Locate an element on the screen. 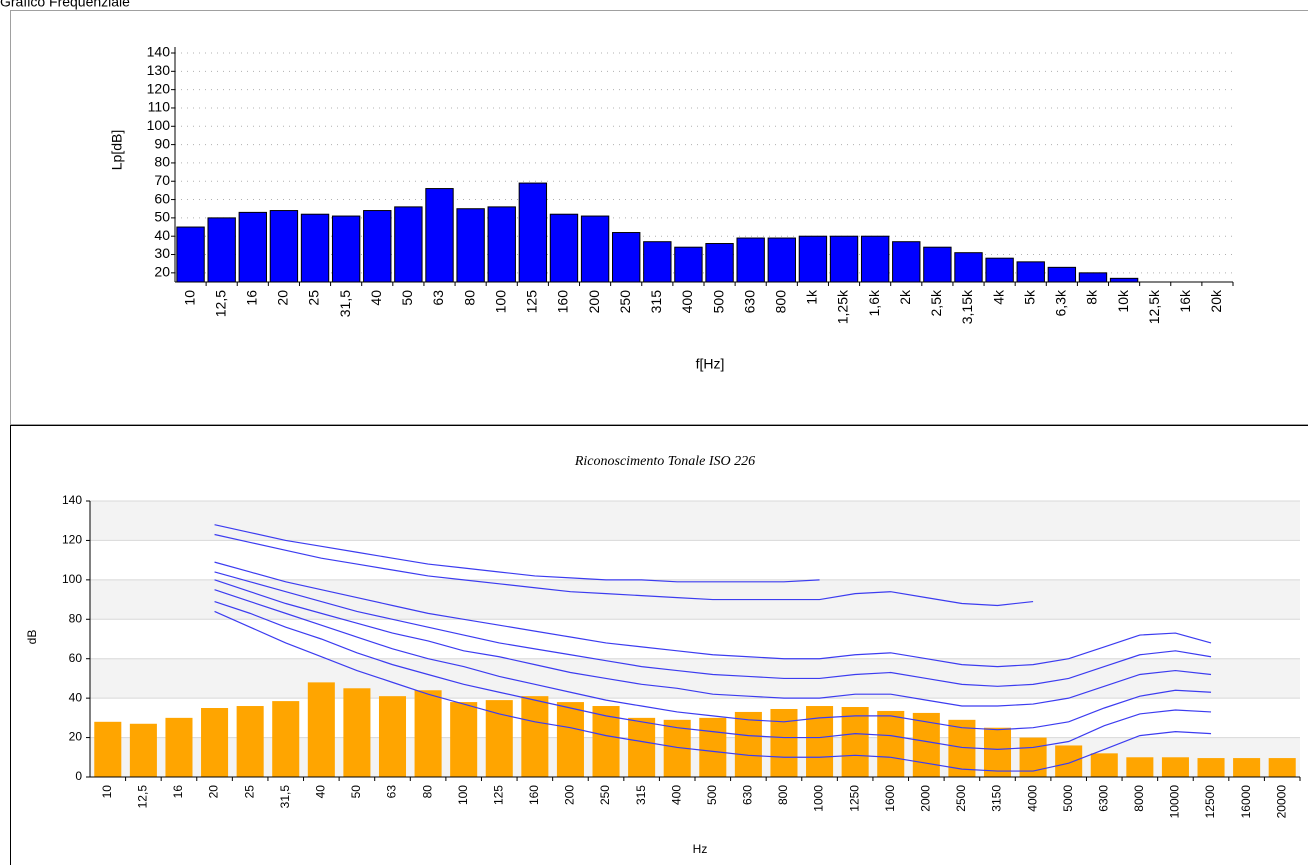 This screenshot has height=865, width=1308. y-tick-label: 140 is located at coordinates (159, 52).